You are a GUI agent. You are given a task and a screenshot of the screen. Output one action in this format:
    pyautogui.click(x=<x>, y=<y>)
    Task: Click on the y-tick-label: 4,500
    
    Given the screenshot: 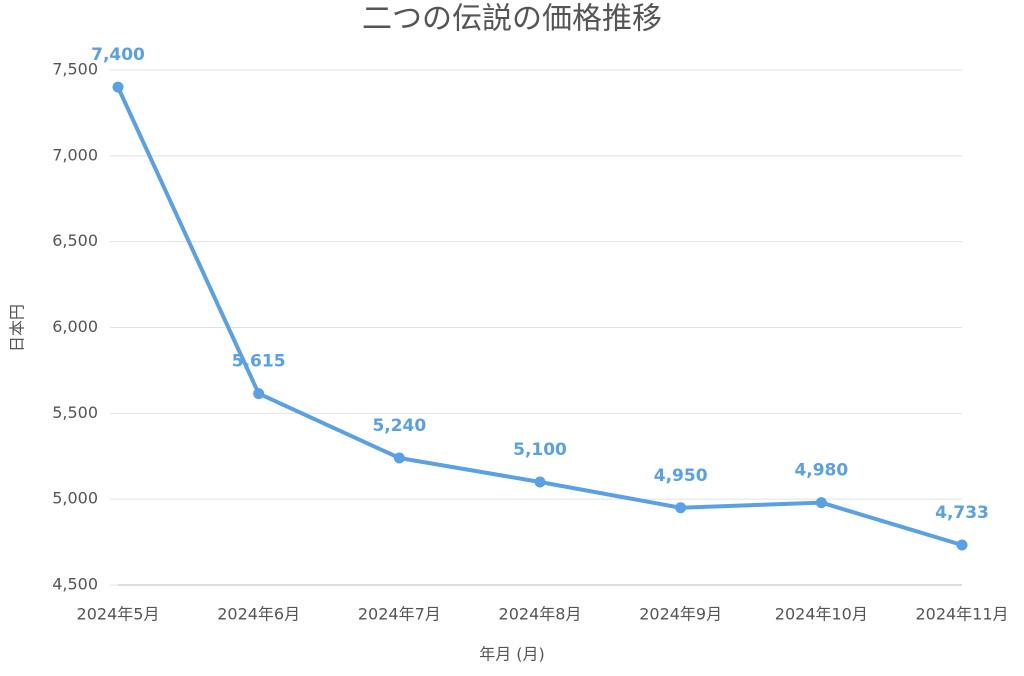 What is the action you would take?
    pyautogui.click(x=75, y=584)
    